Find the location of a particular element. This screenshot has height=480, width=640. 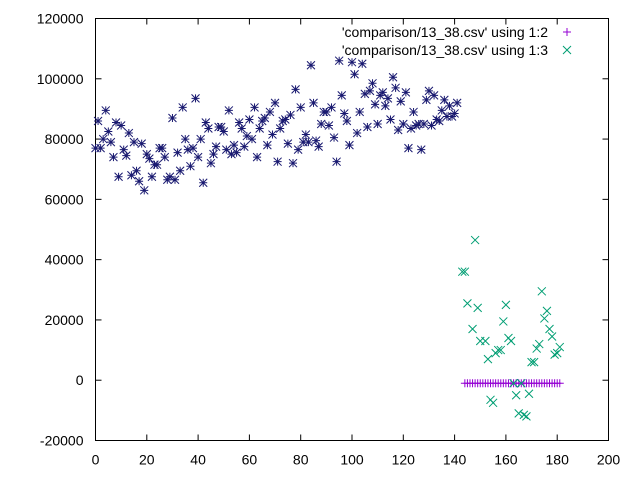

x-tick-label: 40 is located at coordinates (198, 460).